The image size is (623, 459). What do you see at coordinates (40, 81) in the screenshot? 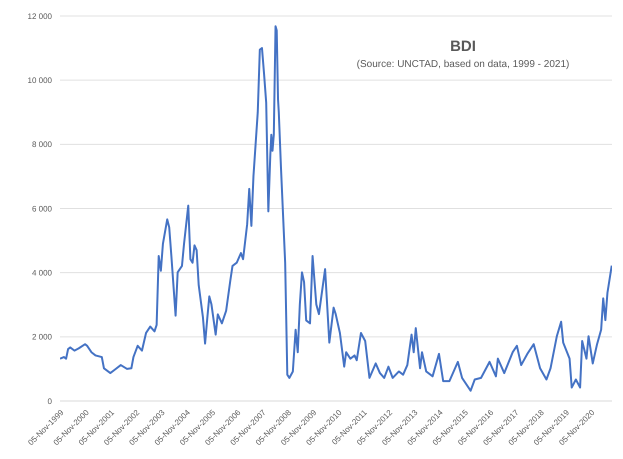
I see `y-tick-label: 10 000` at bounding box center [40, 81].